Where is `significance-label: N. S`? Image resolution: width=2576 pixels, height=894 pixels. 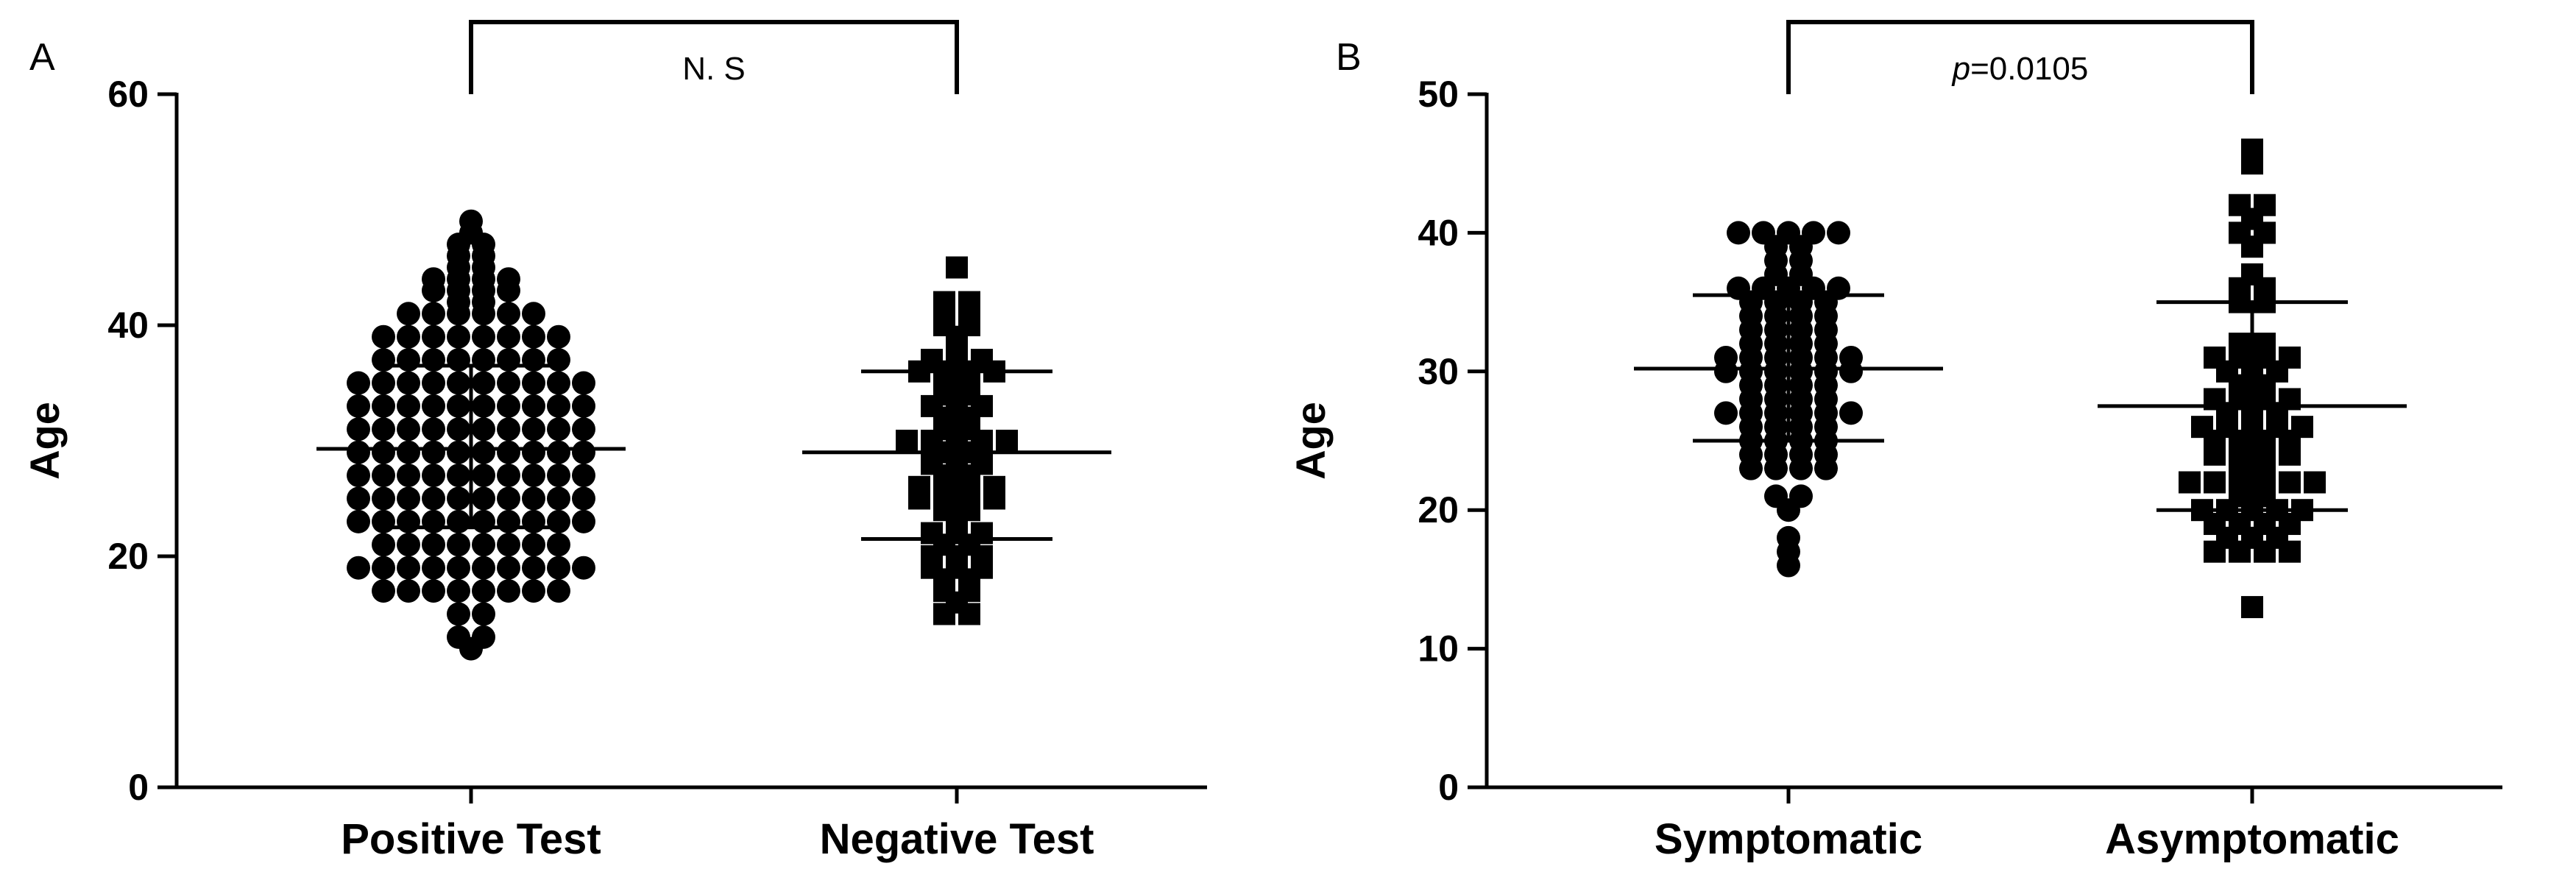 significance-label: N. S is located at coordinates (714, 69).